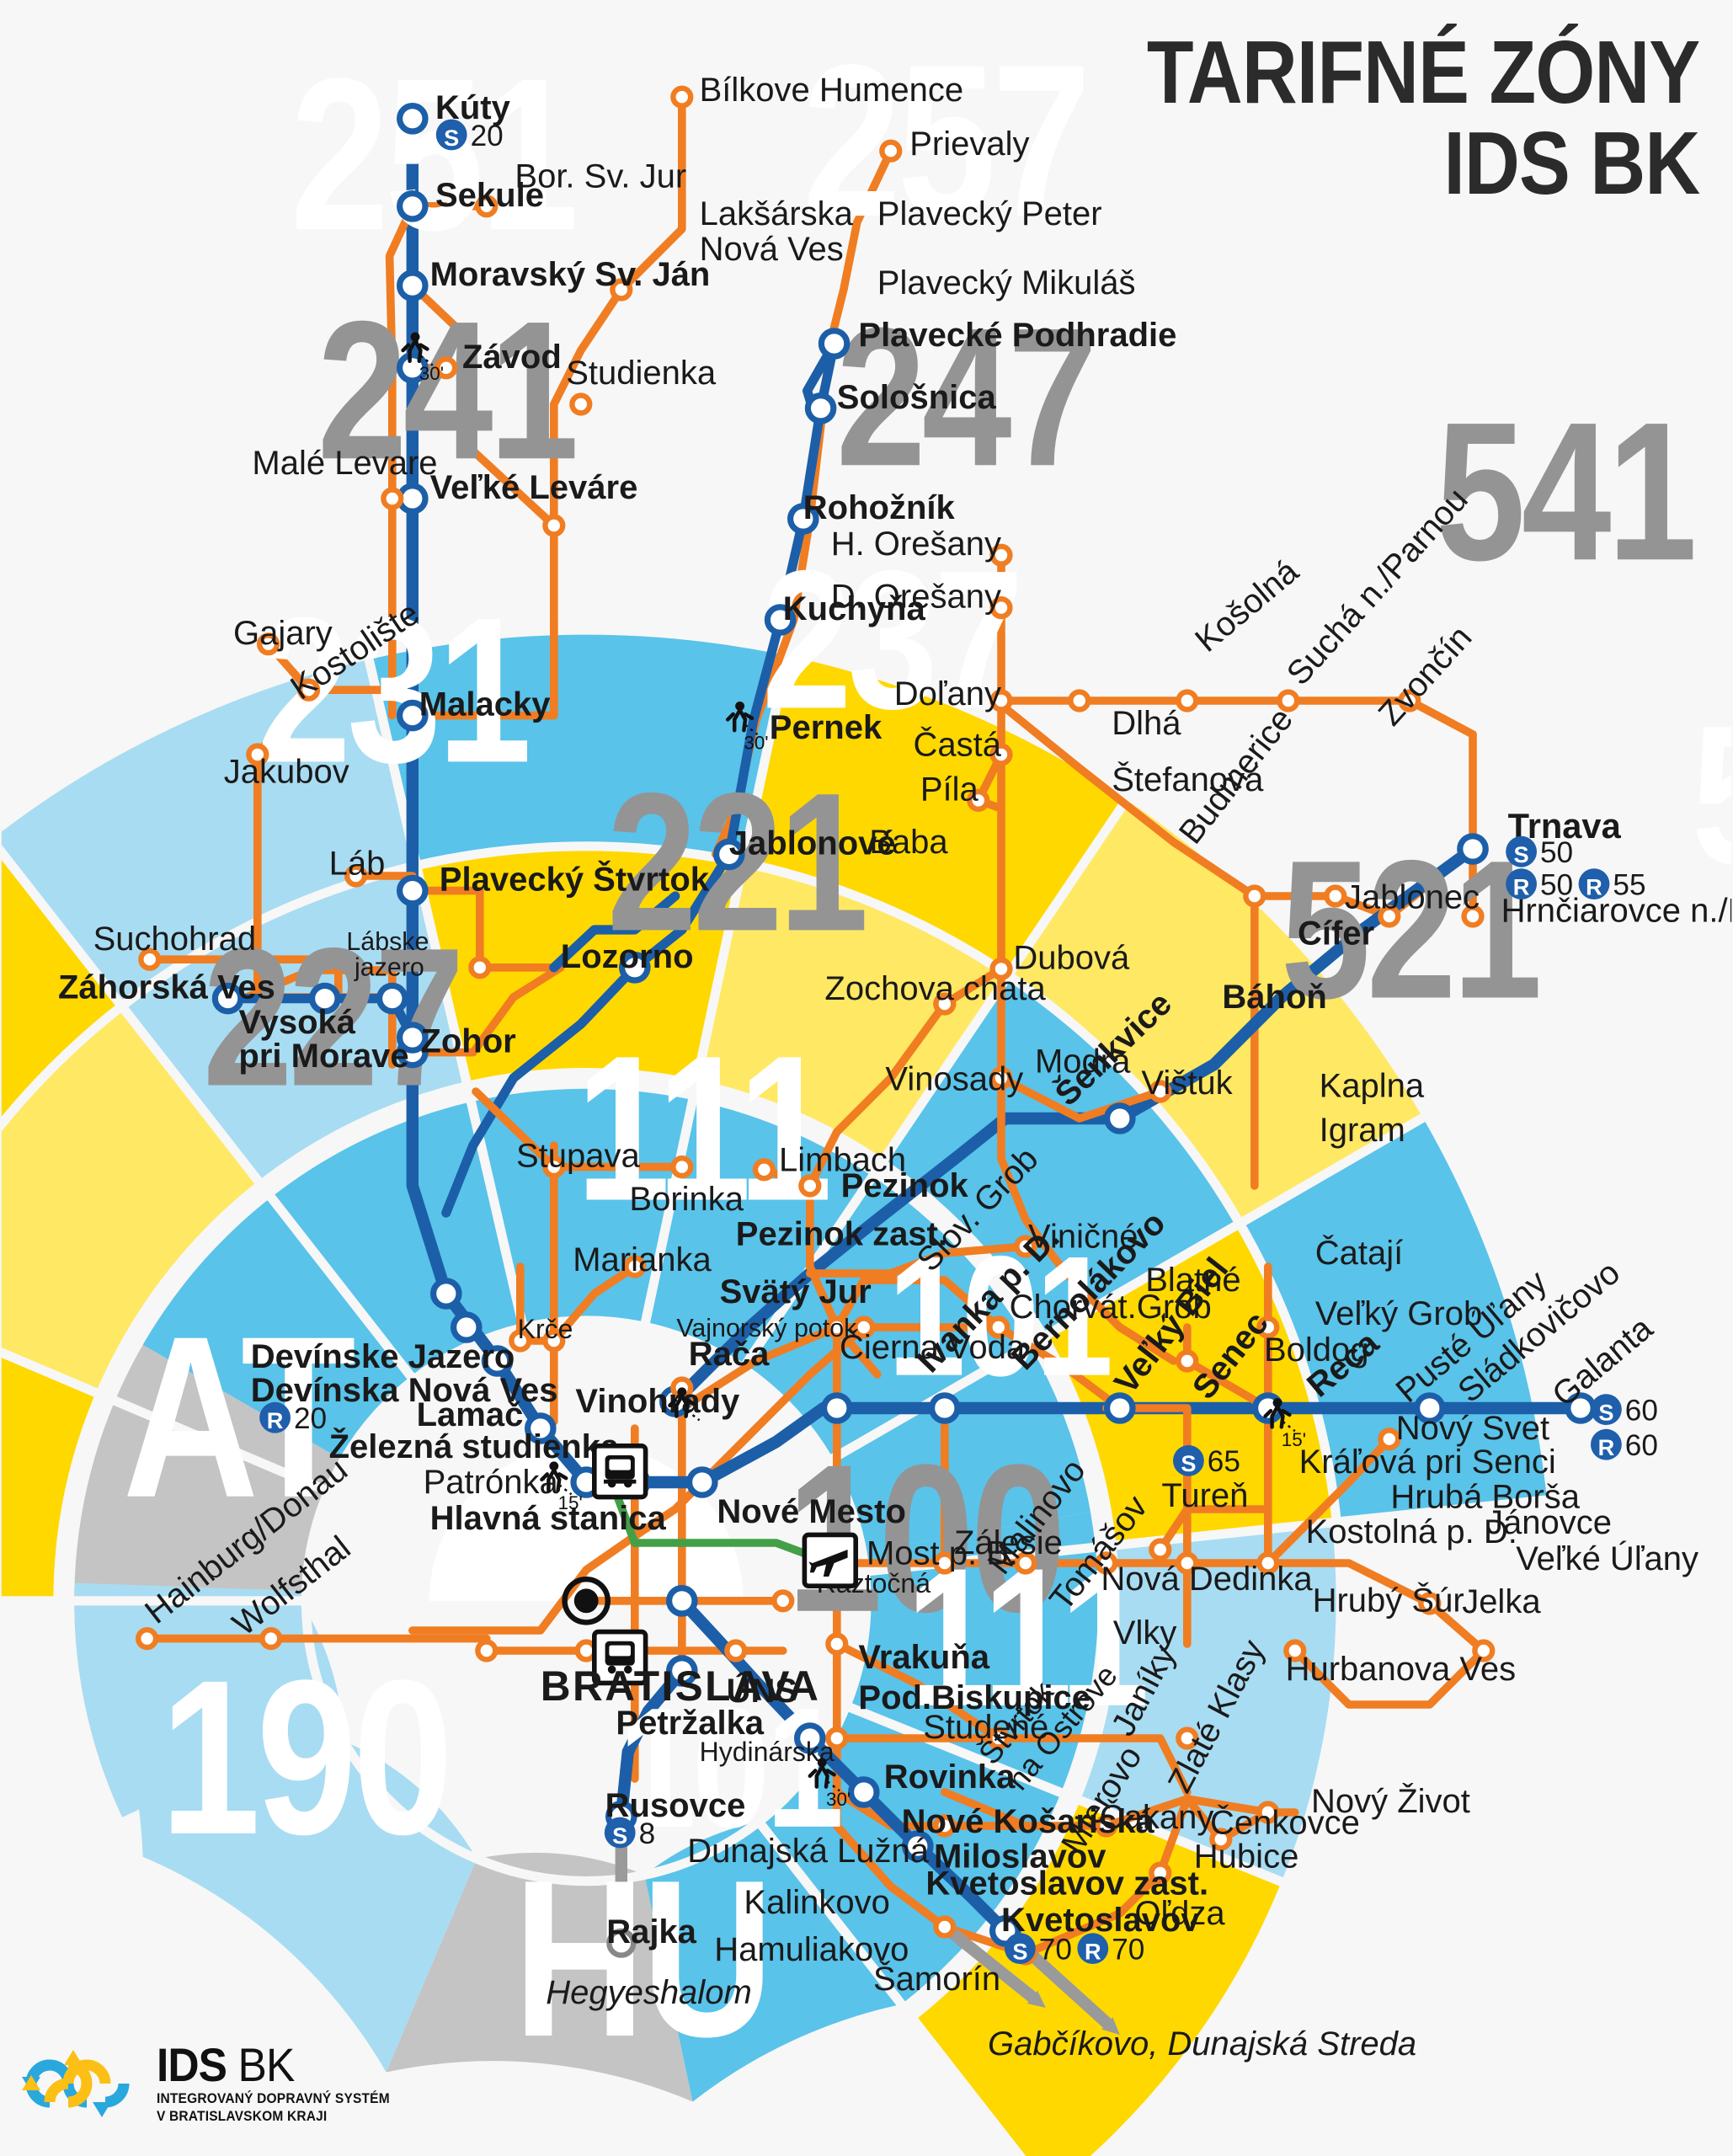 Image resolution: width=1733 pixels, height=2156 pixels. Describe the element at coordinates (1071, 958) in the screenshot. I see `stop-label: Dubová` at that location.